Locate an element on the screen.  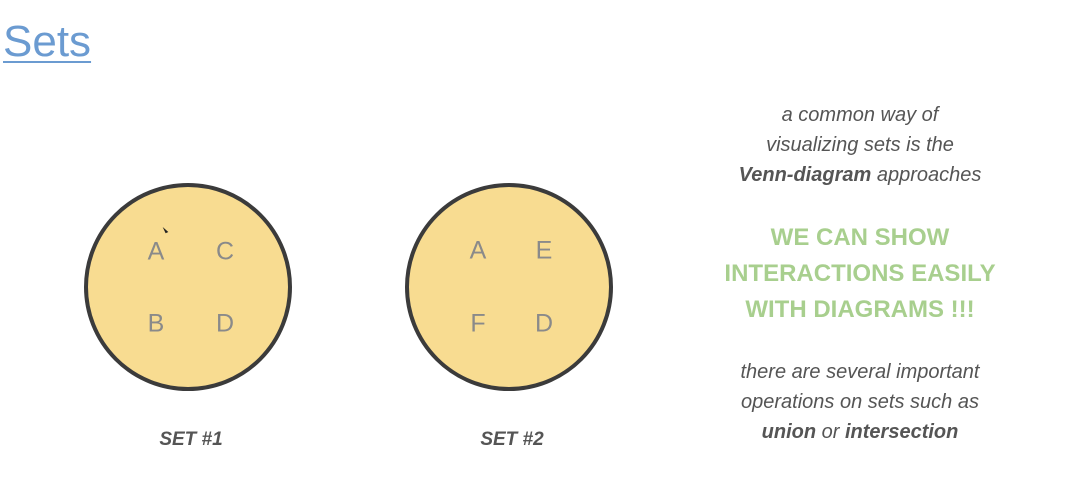
intro-line-3-rest: approaches is located at coordinates (926, 175).